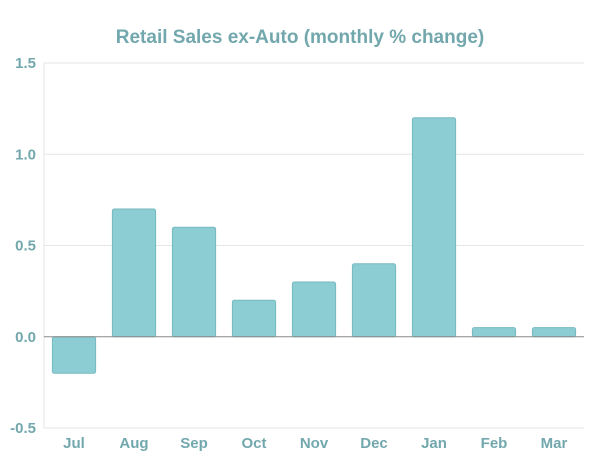 This screenshot has height=465, width=600. What do you see at coordinates (74, 443) in the screenshot?
I see `x-tick-label: Jul` at bounding box center [74, 443].